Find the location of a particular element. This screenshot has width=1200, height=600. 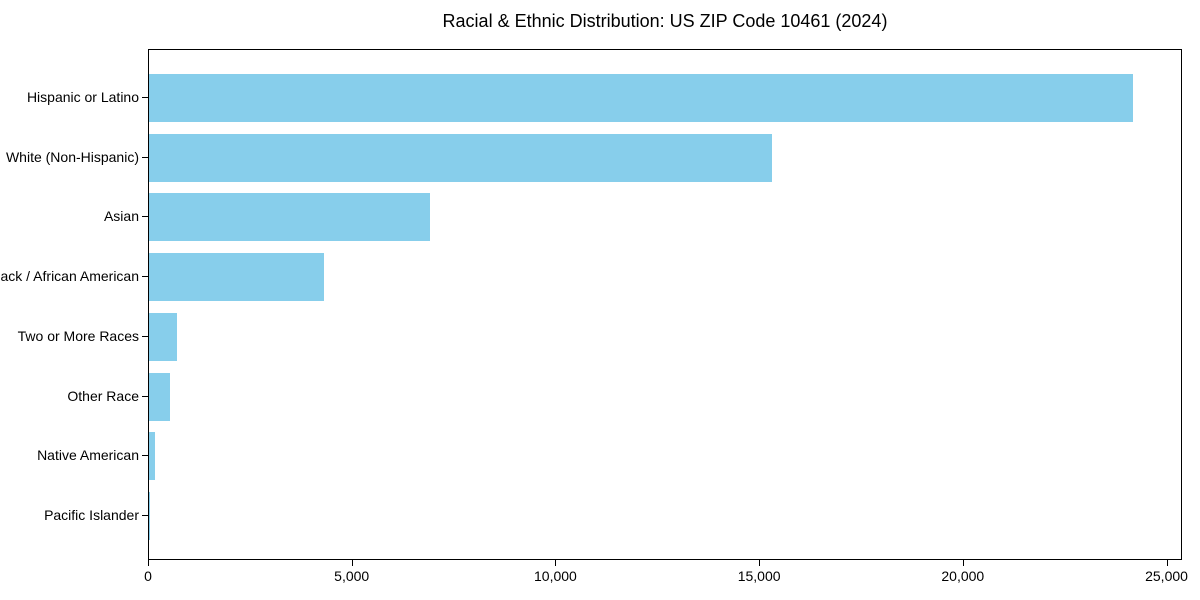

y-tick-label-black-african-american: Black / African American is located at coordinates (69, 276).